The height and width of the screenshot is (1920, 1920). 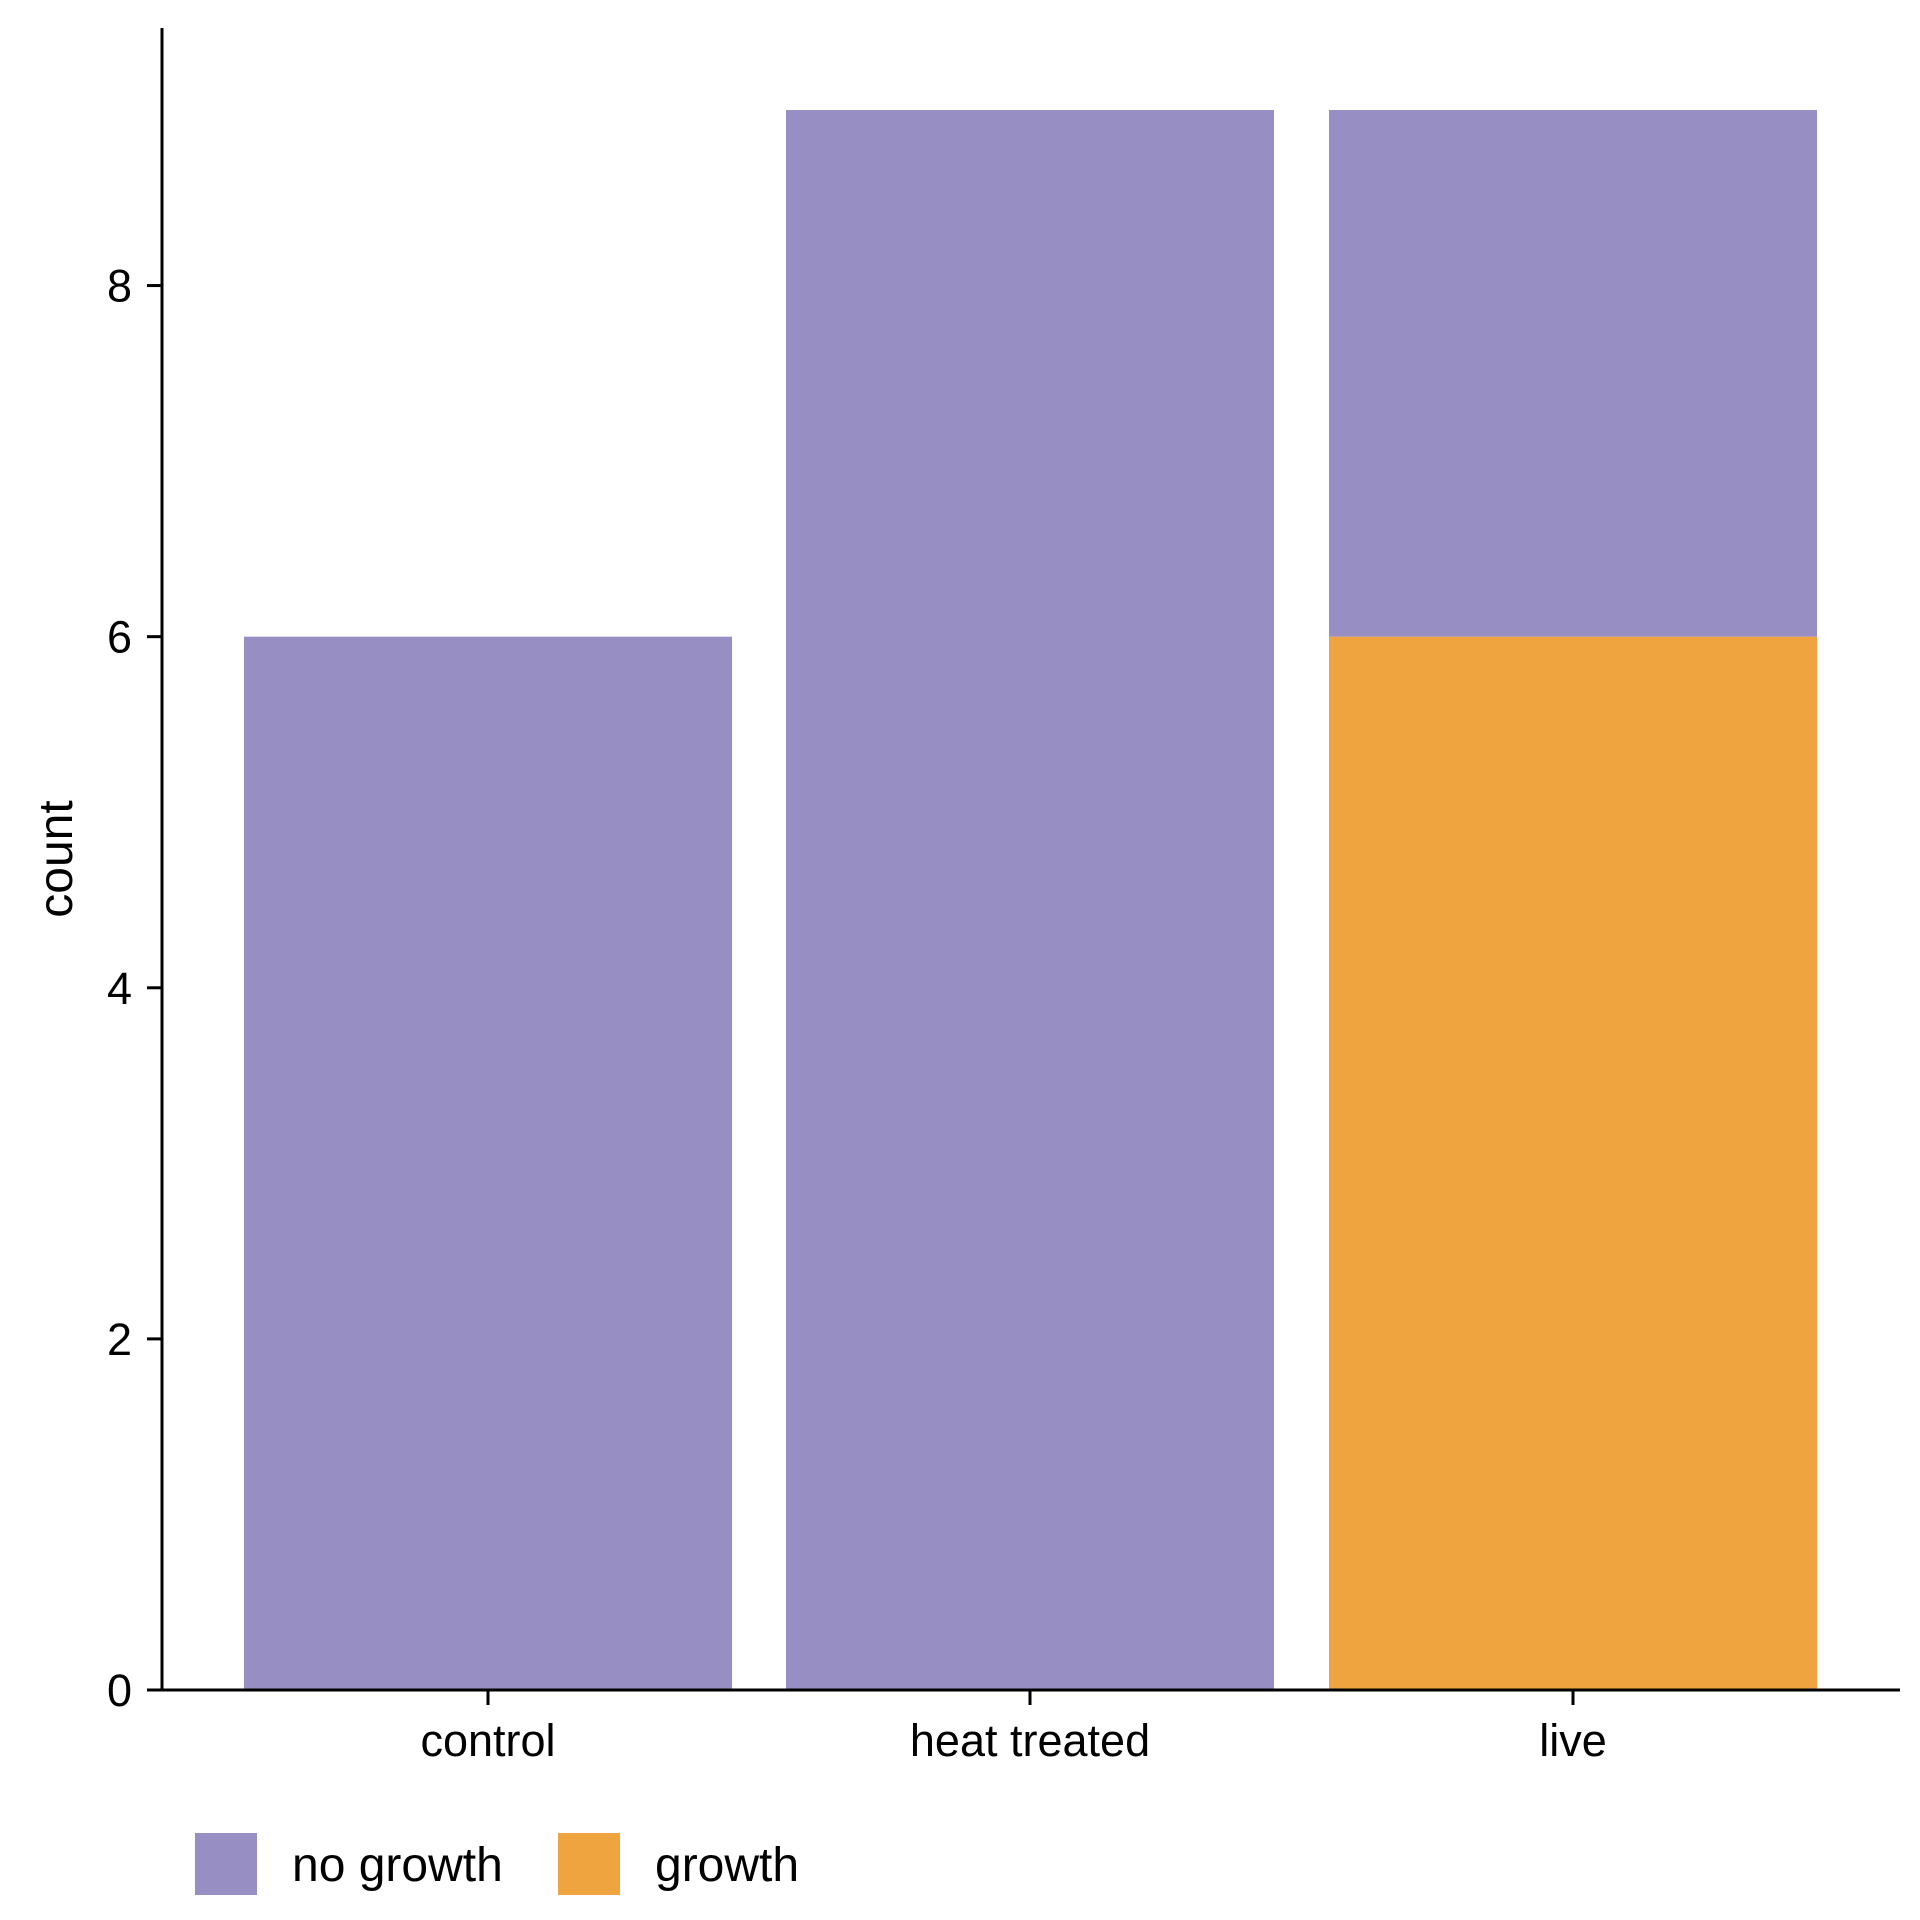 What do you see at coordinates (488, 1163) in the screenshot?
I see `bar-control-no-growth` at bounding box center [488, 1163].